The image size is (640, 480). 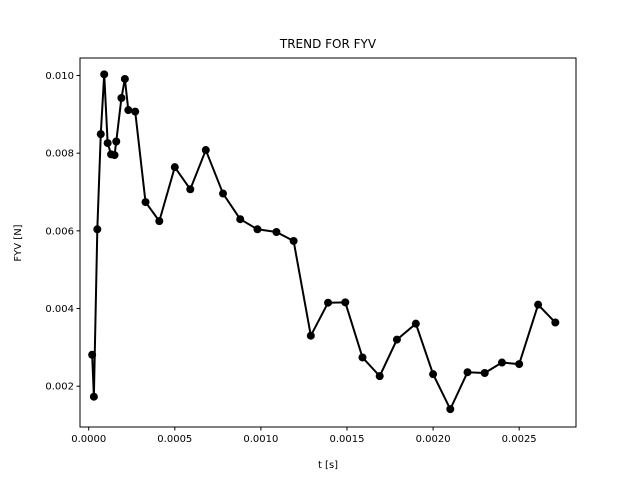 I want to click on x-tick-label: 0.0020, so click(x=433, y=439).